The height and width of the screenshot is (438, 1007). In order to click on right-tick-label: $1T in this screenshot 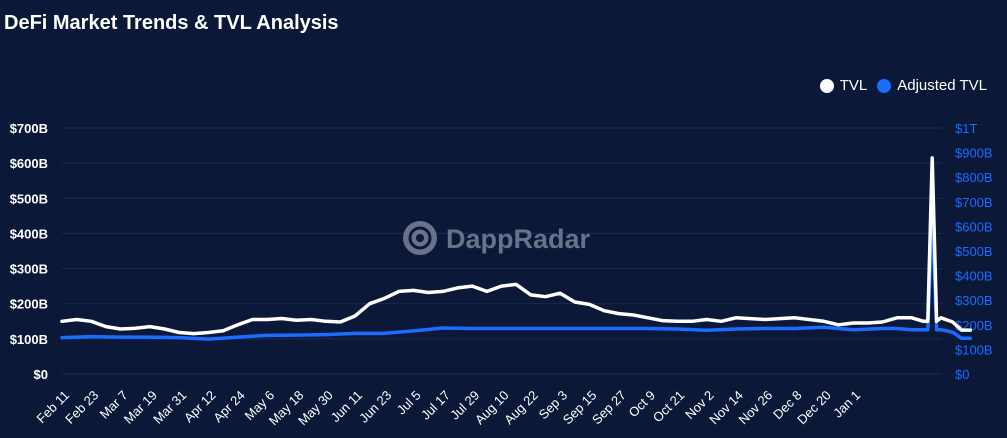, I will do `click(966, 128)`.